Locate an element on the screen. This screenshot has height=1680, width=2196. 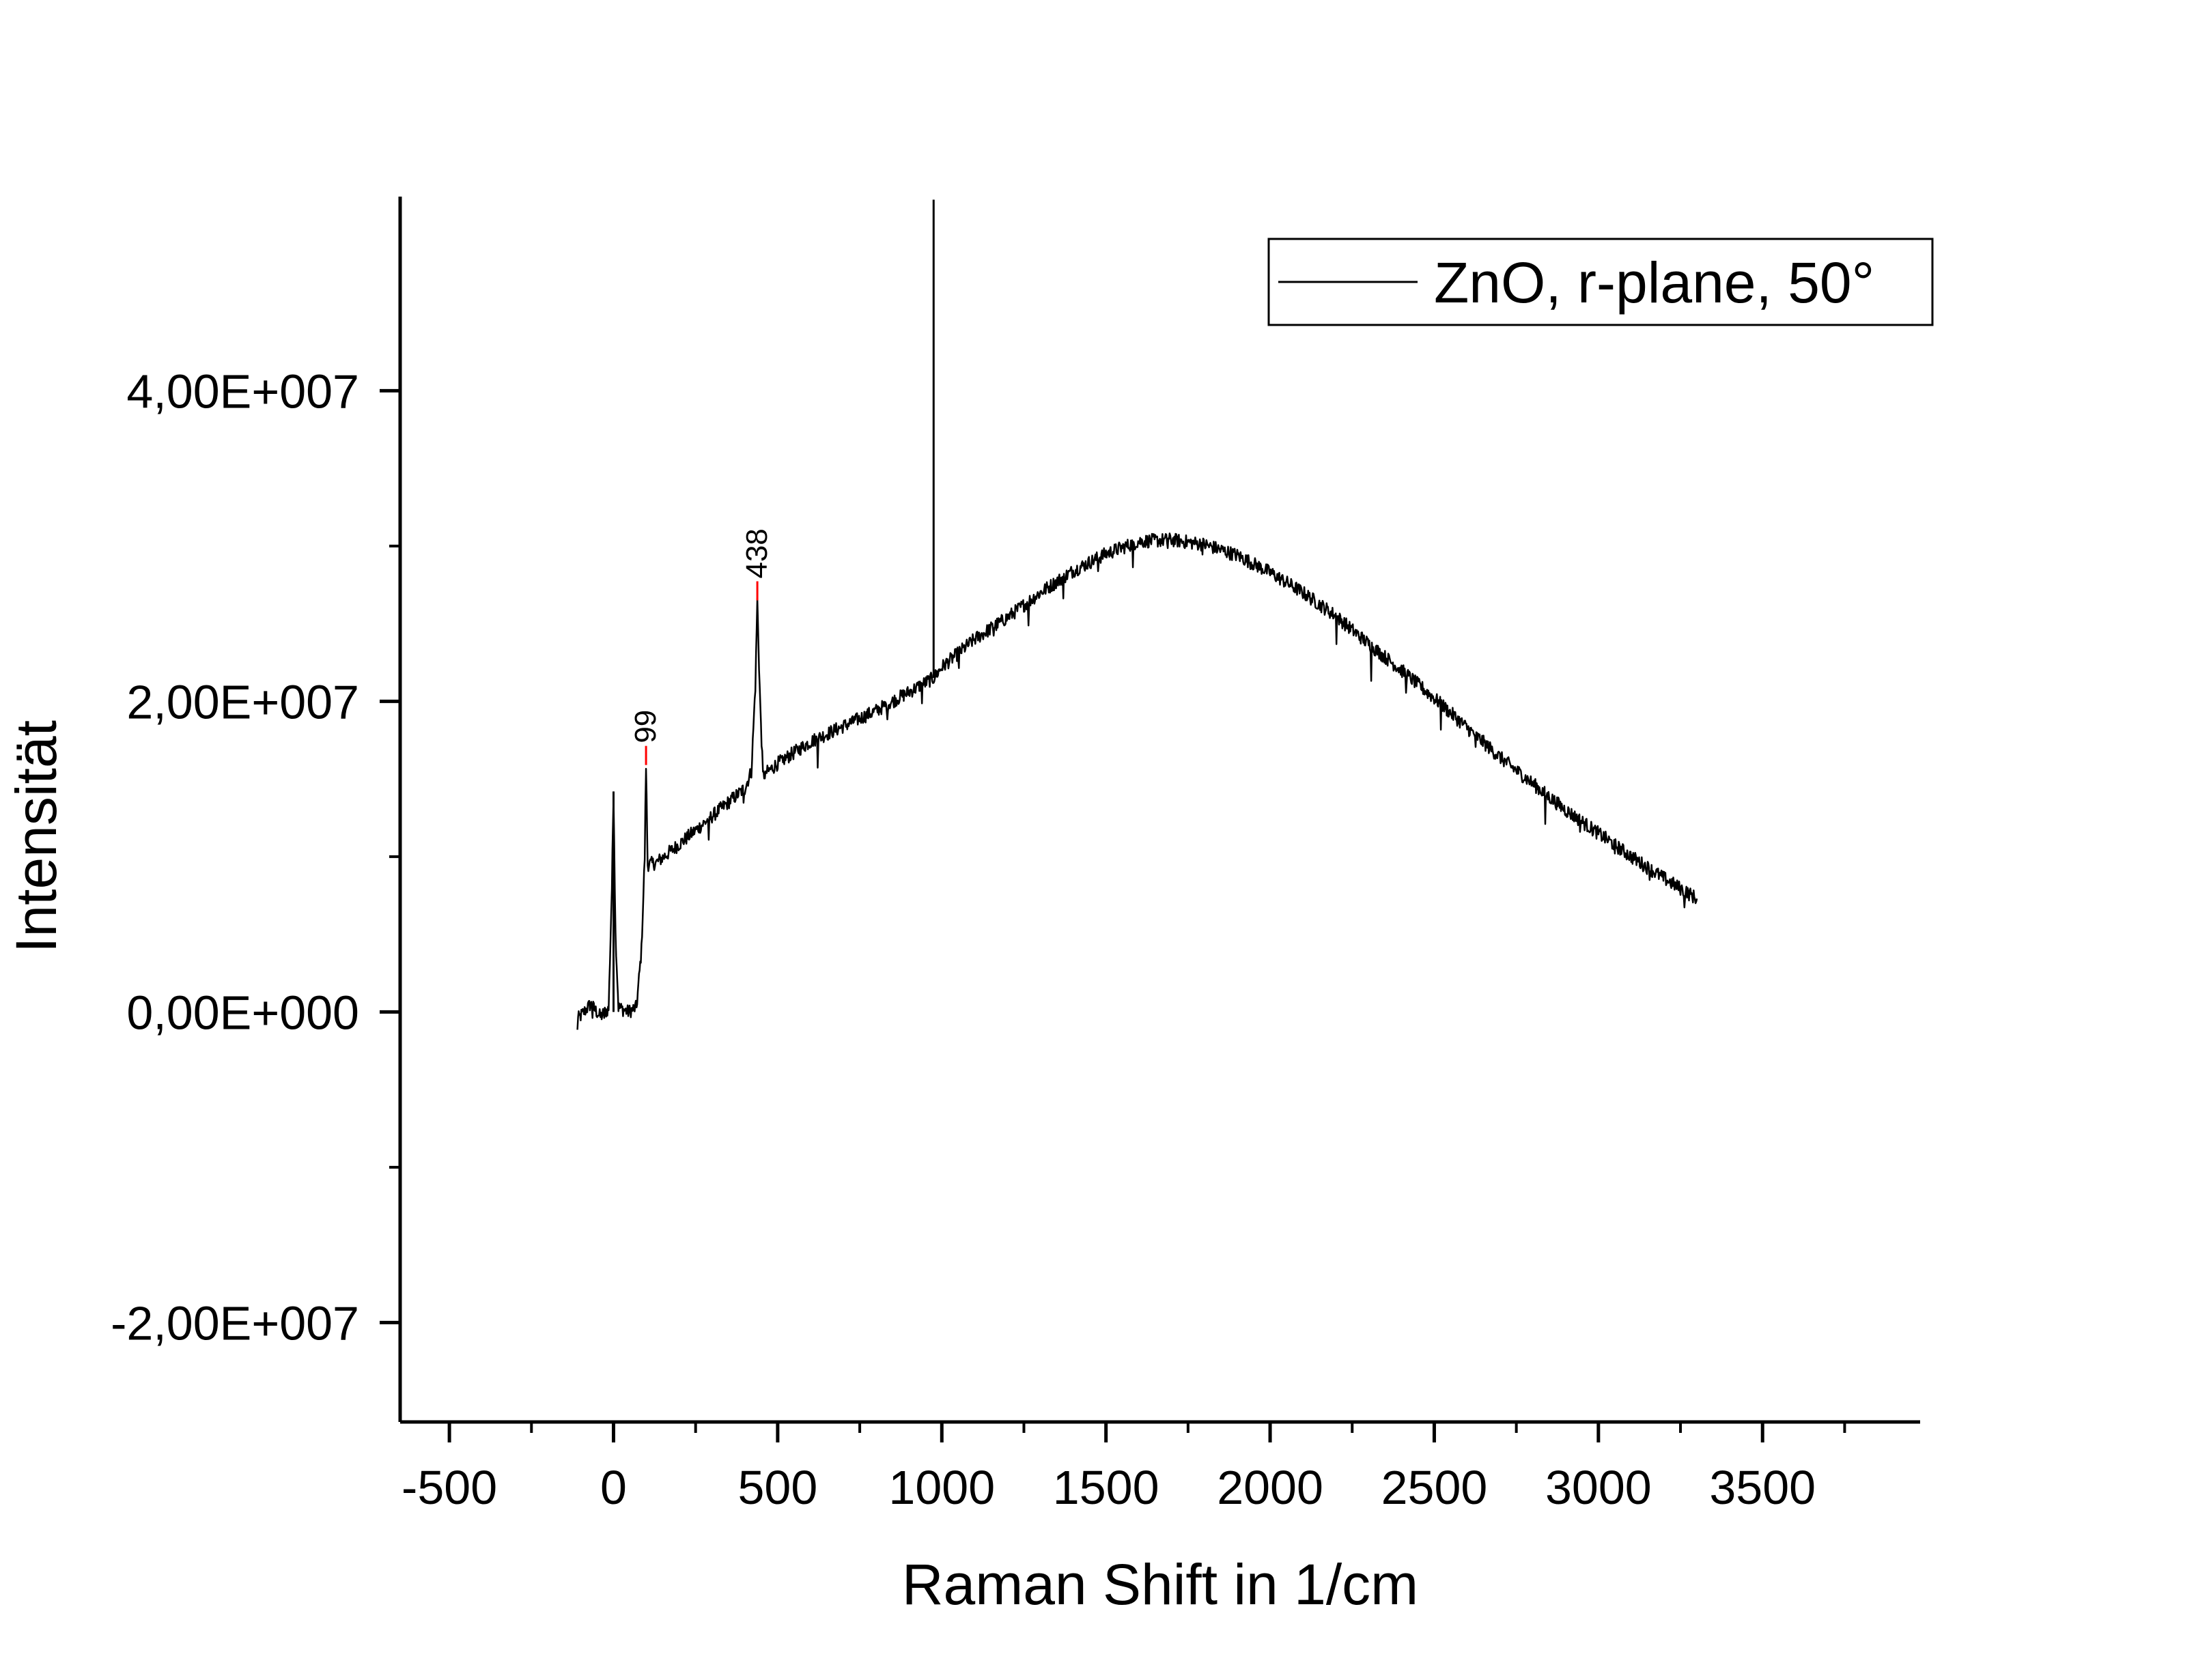
x-tick-label: 0 is located at coordinates (613, 1487).